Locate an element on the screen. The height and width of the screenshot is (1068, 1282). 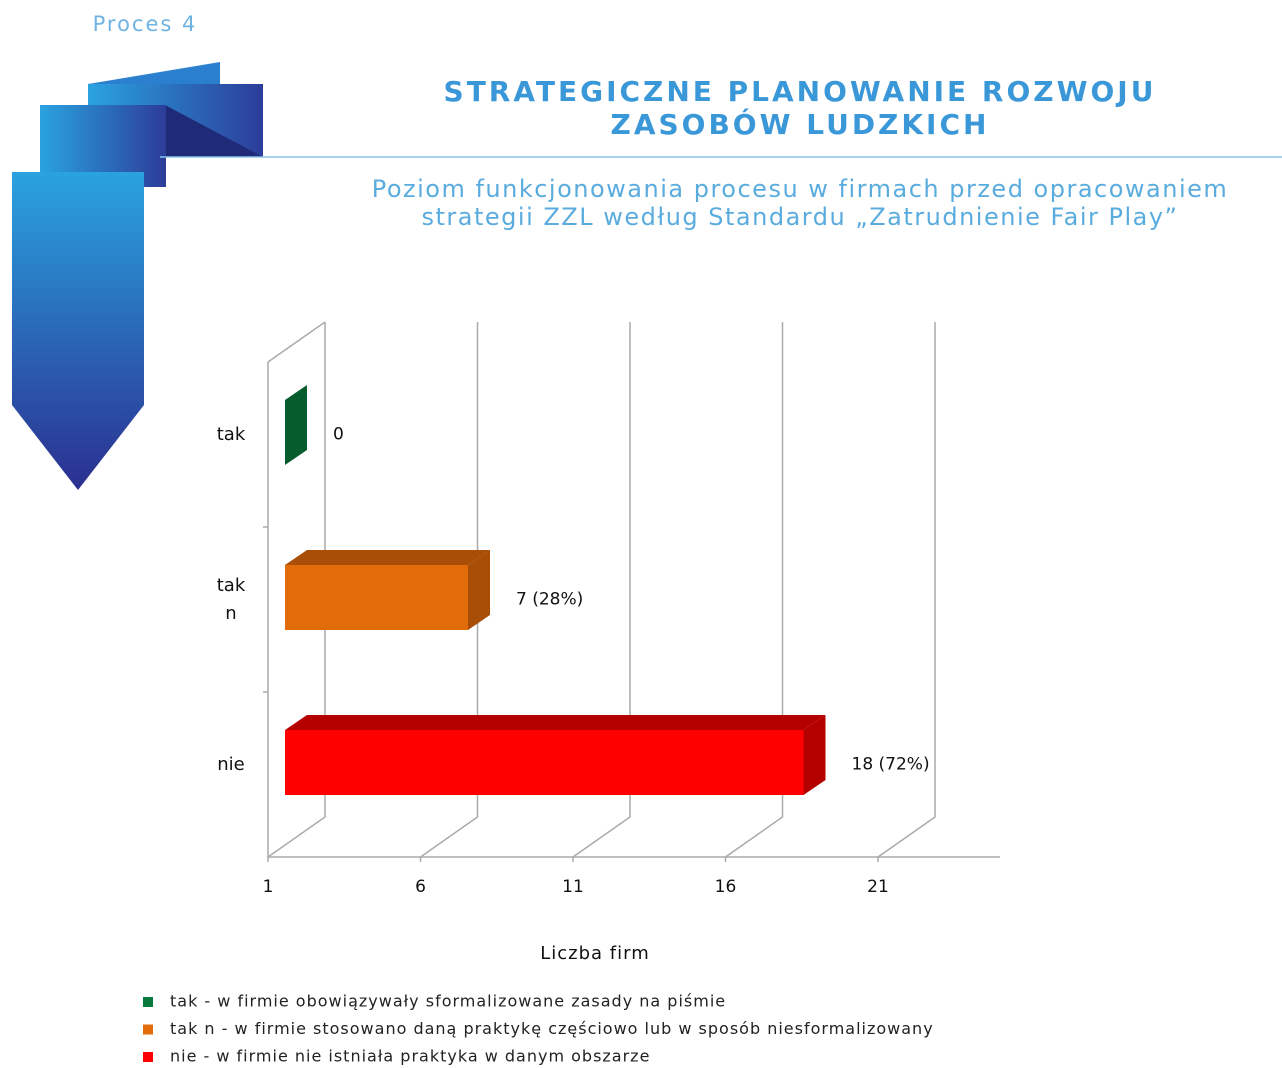
chart-title: STRATEGICZNE PLANOWANIE ROZWOJU is located at coordinates (800, 91).